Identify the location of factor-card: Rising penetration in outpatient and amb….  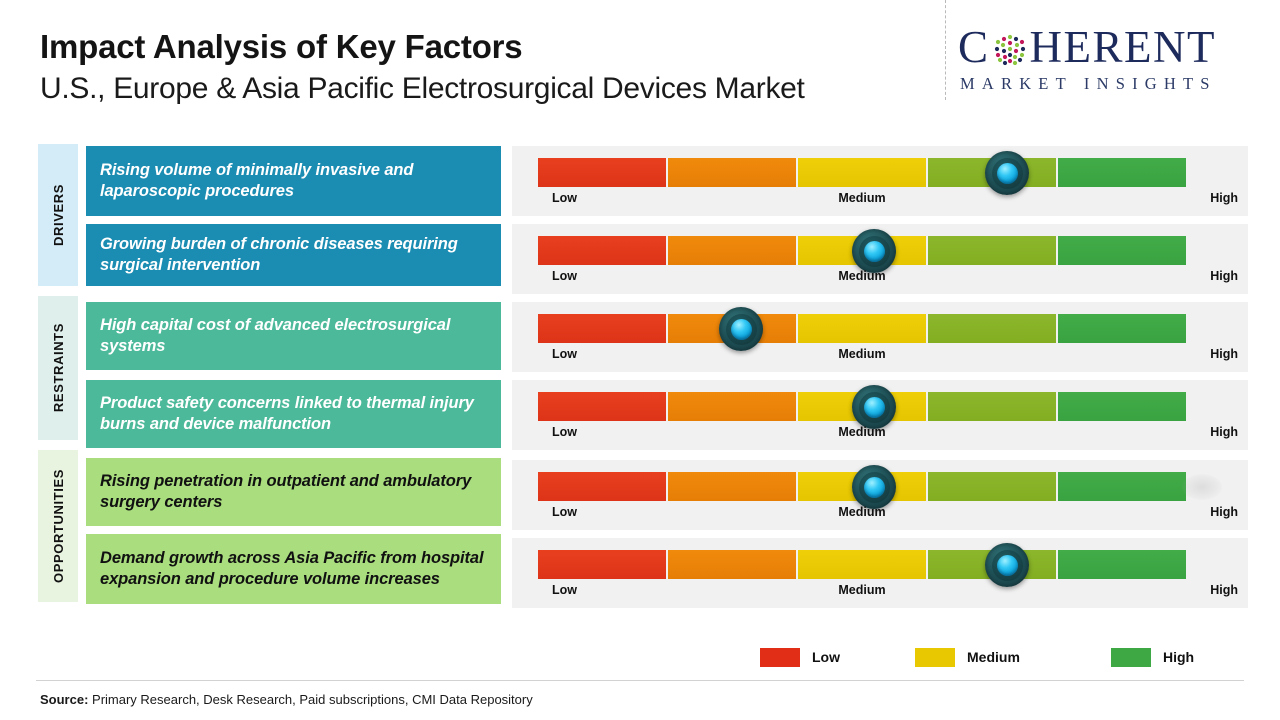
(293, 492).